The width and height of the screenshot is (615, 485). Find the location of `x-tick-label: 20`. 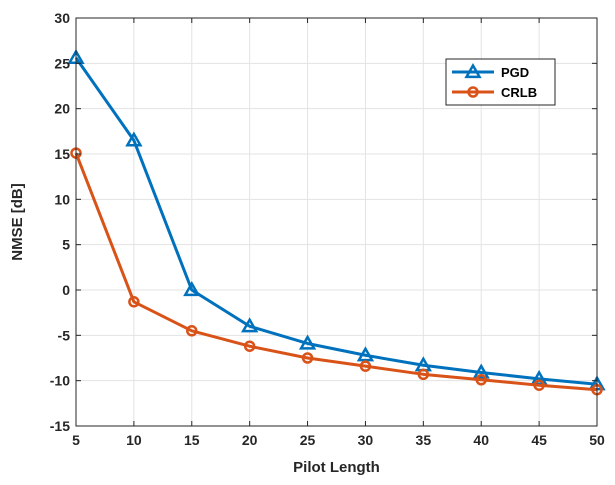

x-tick-label: 20 is located at coordinates (250, 440).